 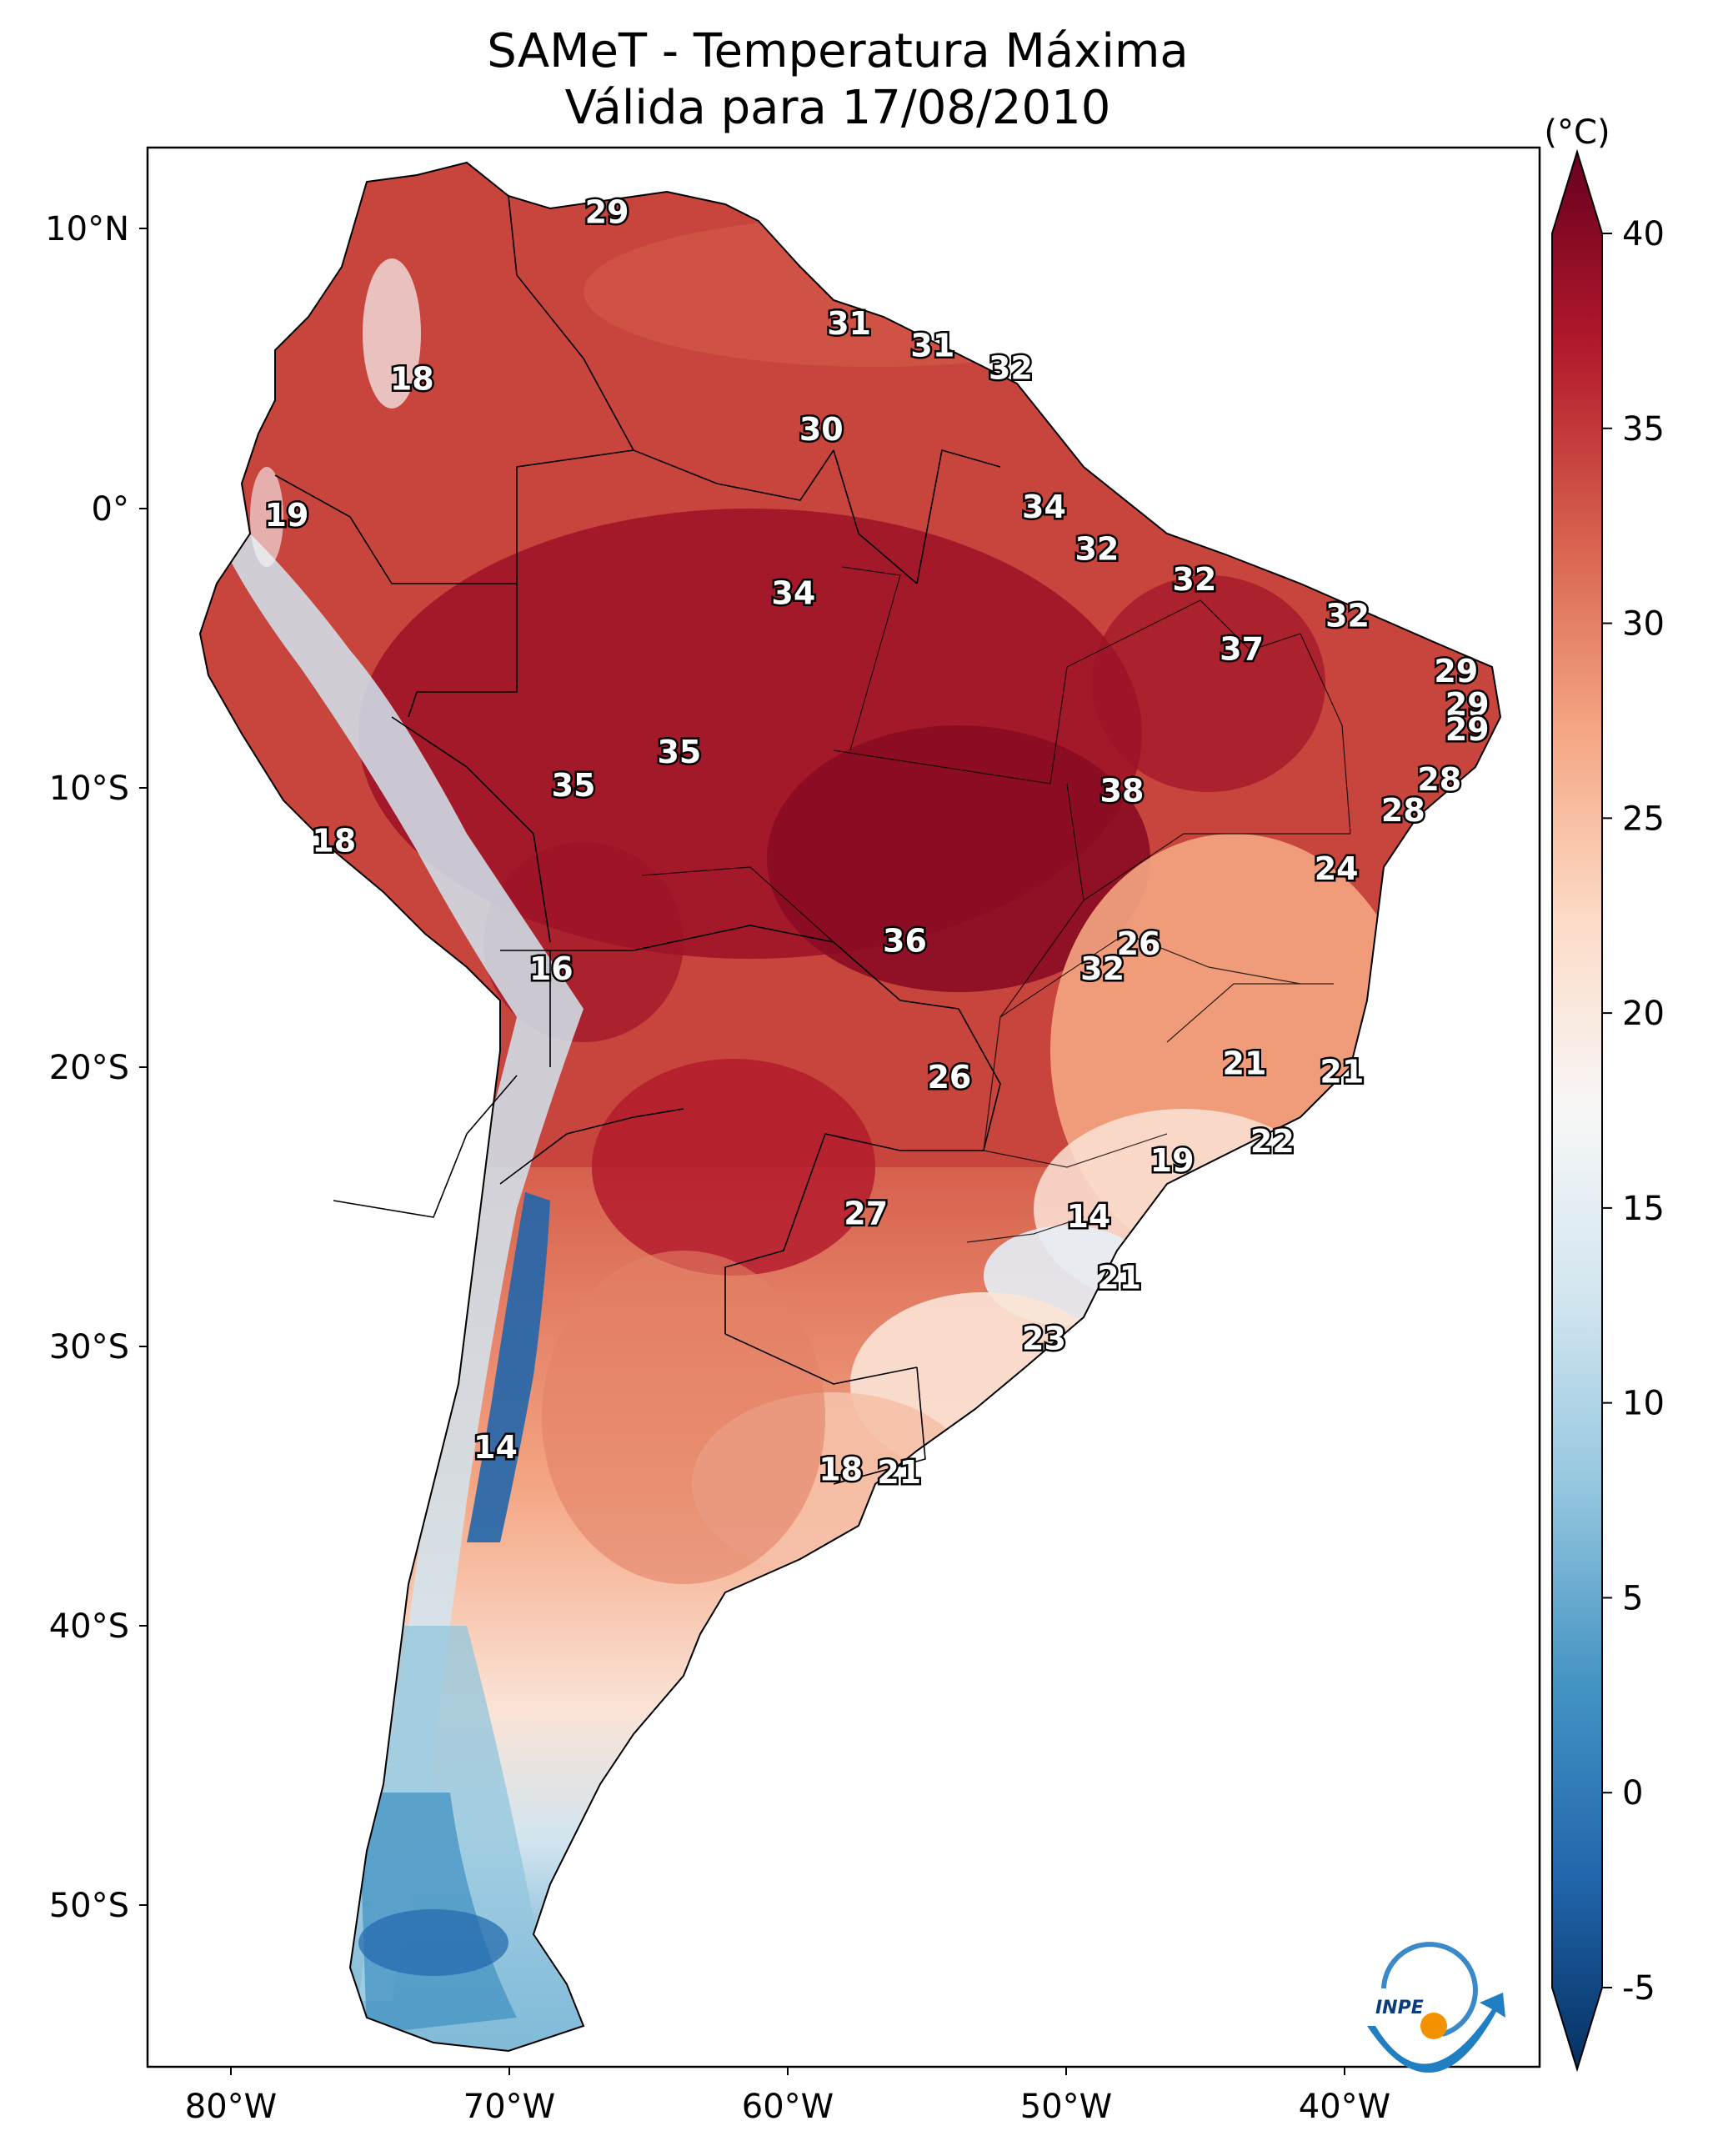 I want to click on temperature-label: 27, so click(x=866, y=1214).